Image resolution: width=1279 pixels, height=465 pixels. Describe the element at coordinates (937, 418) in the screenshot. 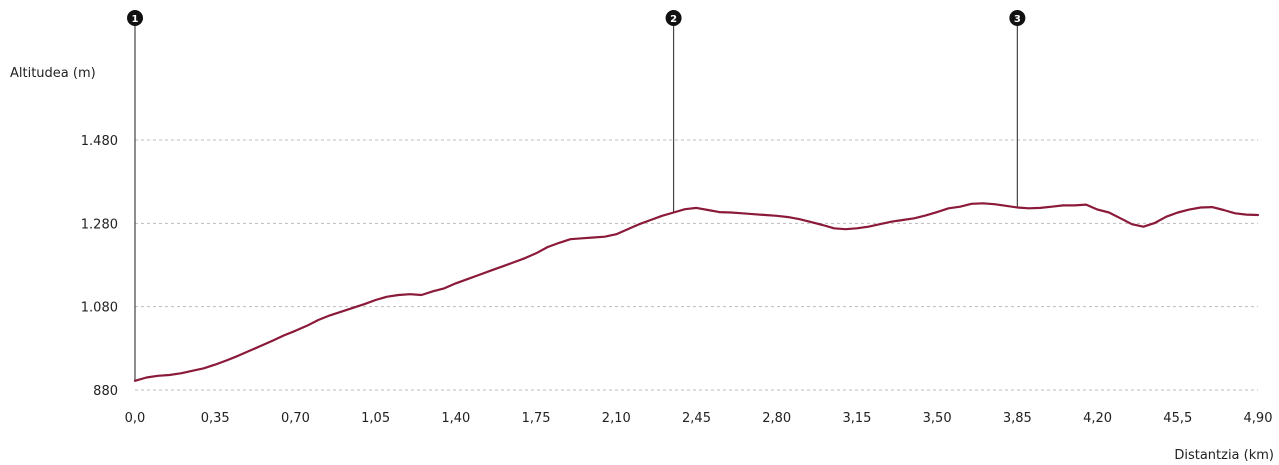

I see `x-tick-label: 3,50` at that location.